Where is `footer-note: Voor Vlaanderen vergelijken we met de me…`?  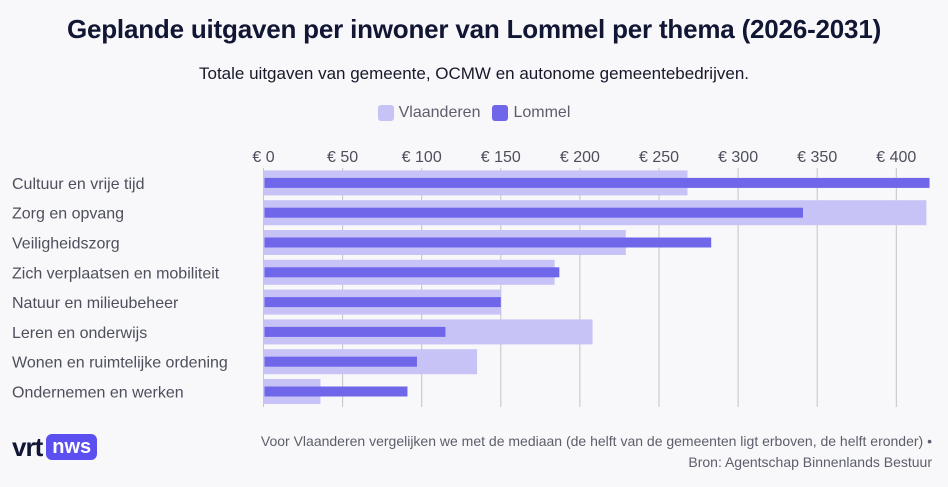
footer-note: Voor Vlaanderen vergelijken we met de me… is located at coordinates (596, 452).